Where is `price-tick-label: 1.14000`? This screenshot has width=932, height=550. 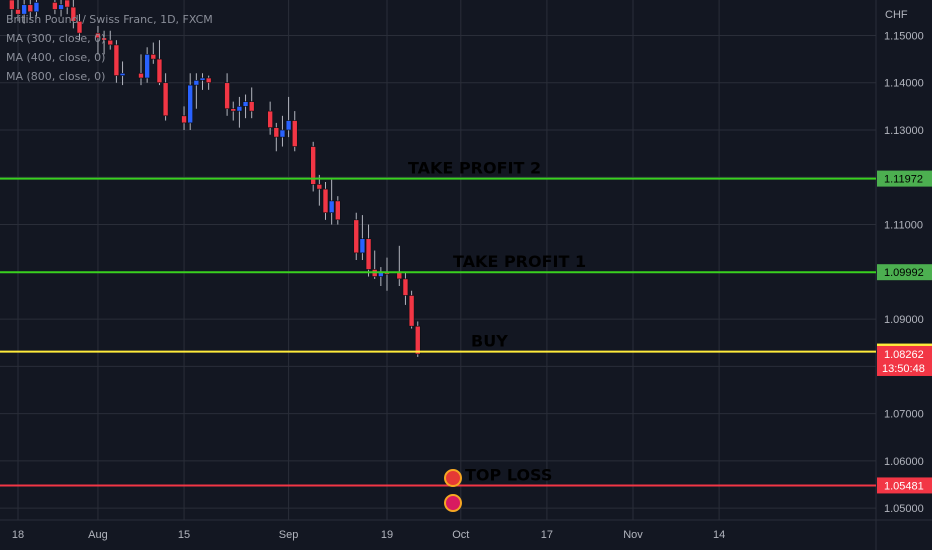 price-tick-label: 1.14000 is located at coordinates (904, 84).